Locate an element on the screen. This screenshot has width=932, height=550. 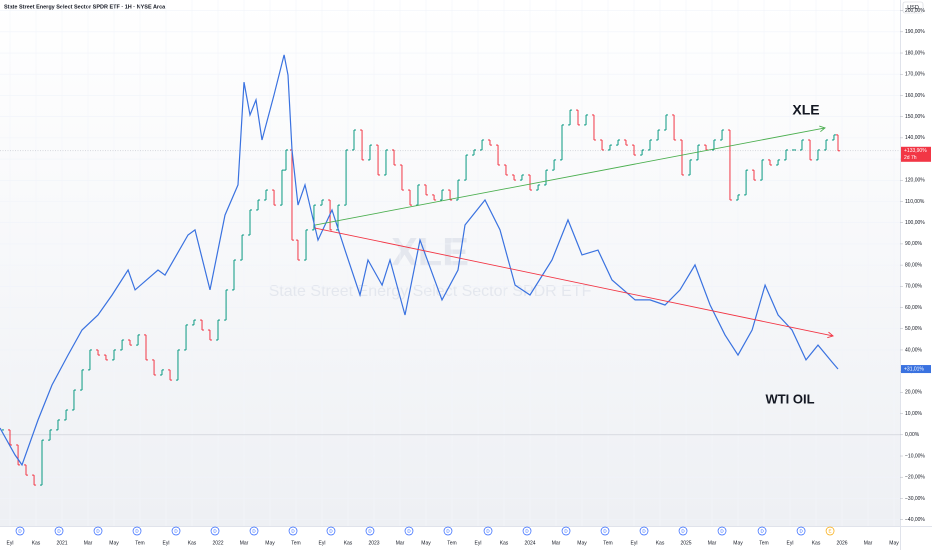
x-tick-label: 2022 is located at coordinates (217, 543).